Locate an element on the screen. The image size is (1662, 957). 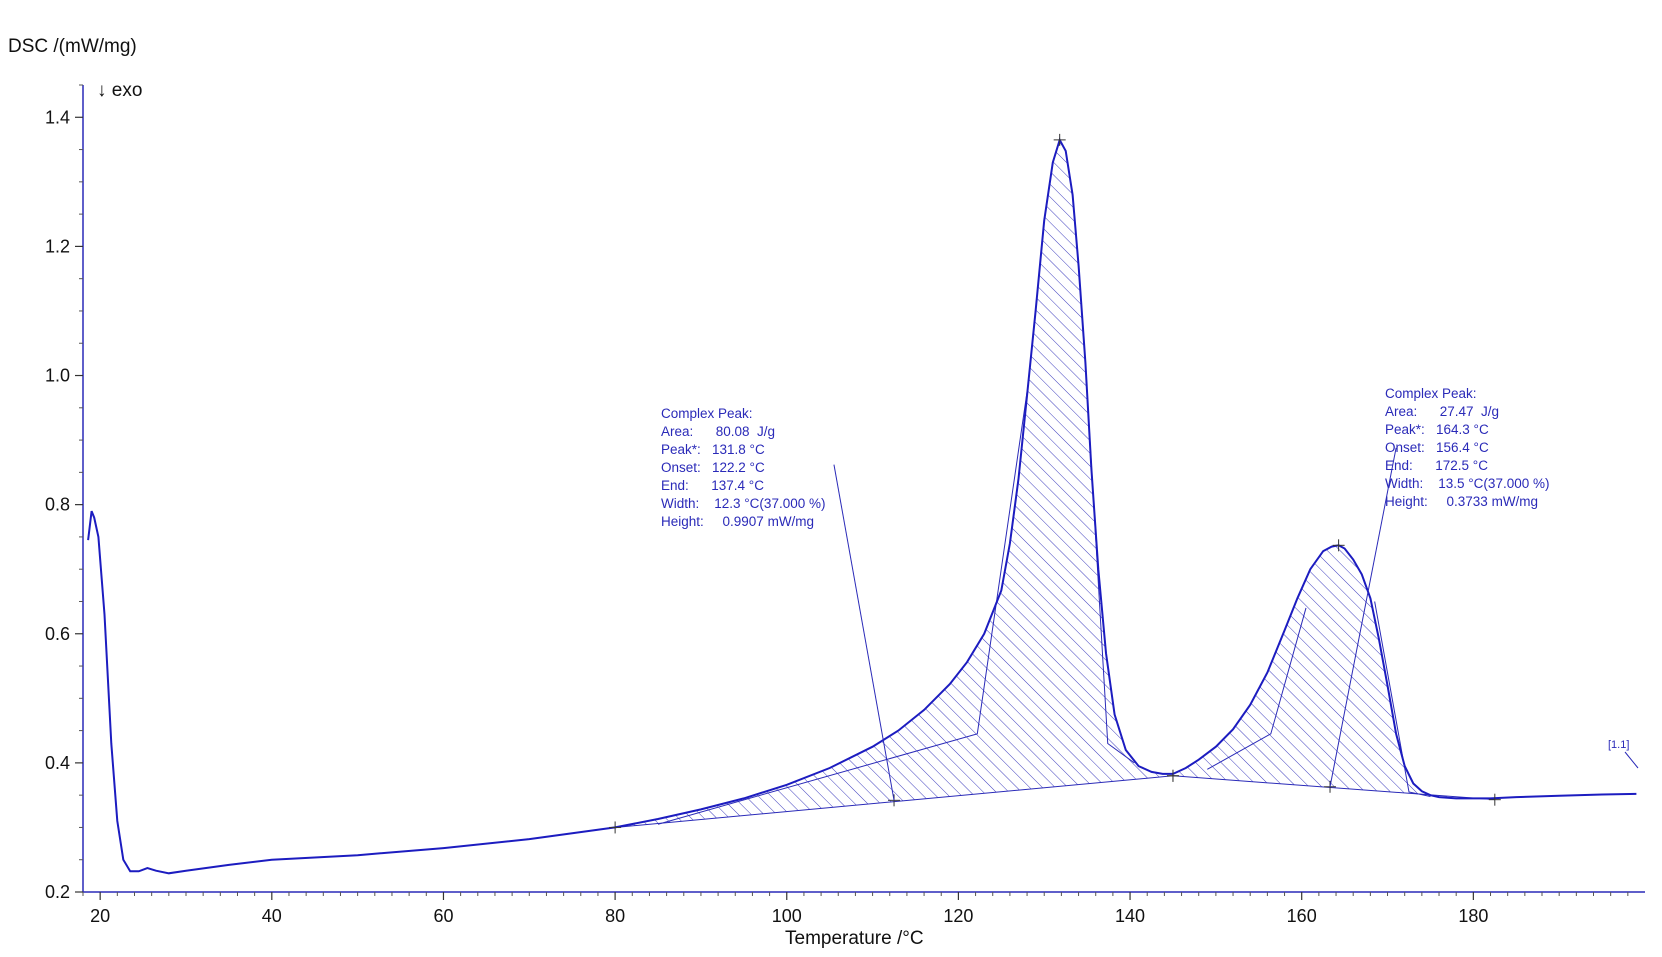
peak1-line-2: Area: 80.08 J/g is located at coordinates (718, 431).